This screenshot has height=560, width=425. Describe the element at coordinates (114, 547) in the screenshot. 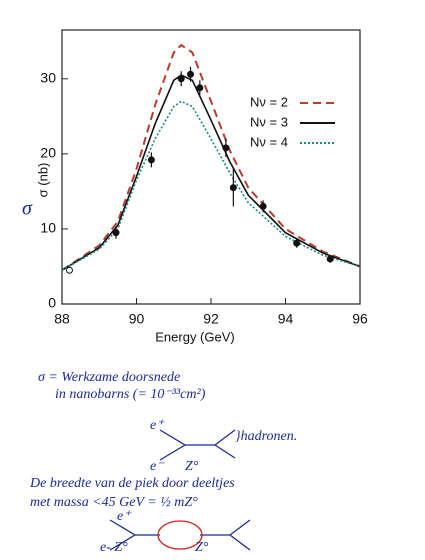

I see `handwritten-note: e- Z°` at that location.